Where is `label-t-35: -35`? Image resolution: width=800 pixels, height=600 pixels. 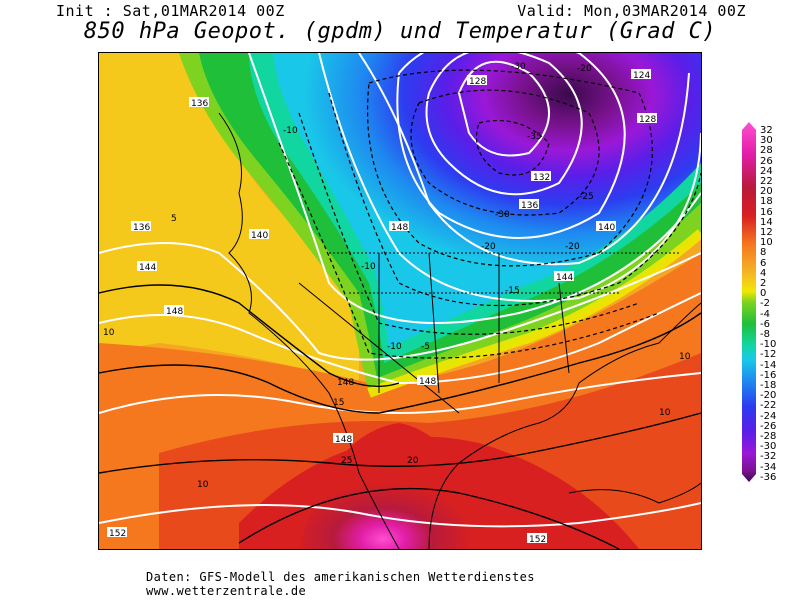 label-t-35: -35 is located at coordinates (534, 137).